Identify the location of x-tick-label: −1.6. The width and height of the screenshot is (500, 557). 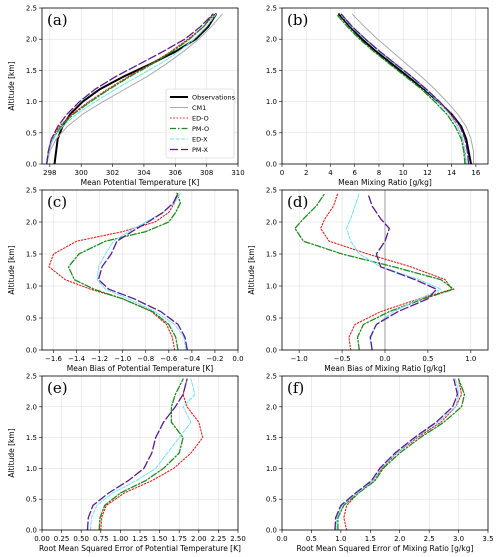
(54, 359).